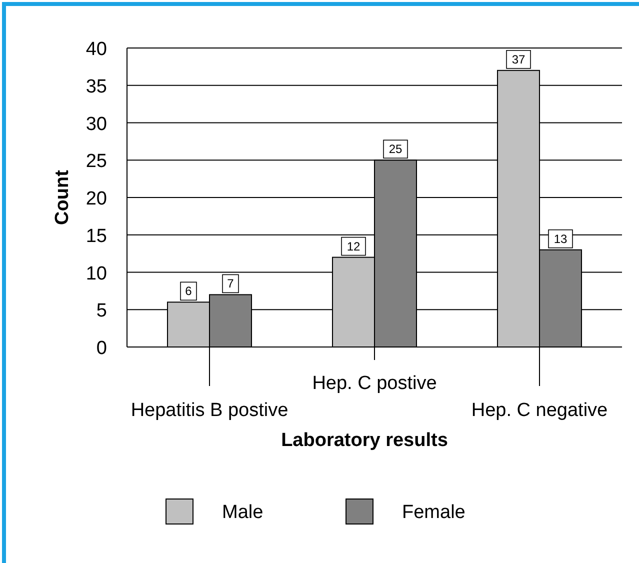 The image size is (639, 563). I want to click on data-label: 6, so click(188, 291).